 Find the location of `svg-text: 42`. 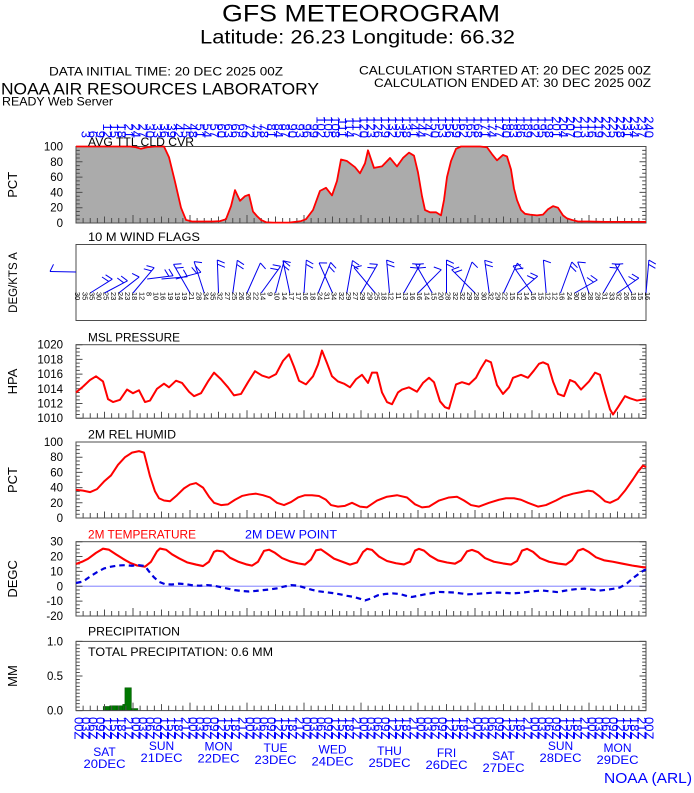

svg-text: 42 is located at coordinates (178, 131).